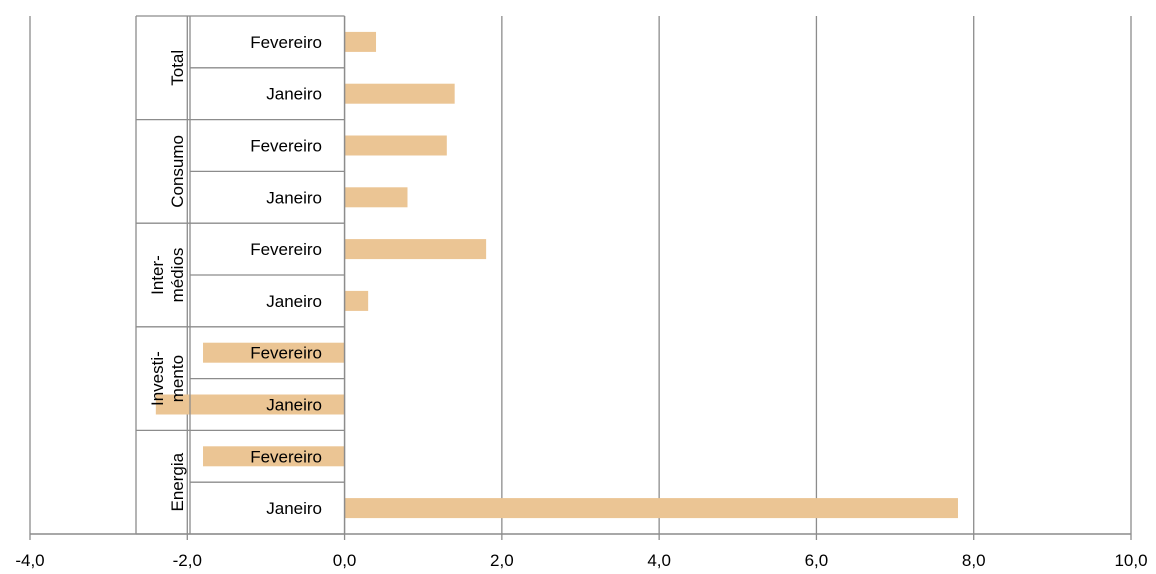 The width and height of the screenshot is (1156, 574). What do you see at coordinates (177, 378) in the screenshot?
I see `group-label: mento` at bounding box center [177, 378].